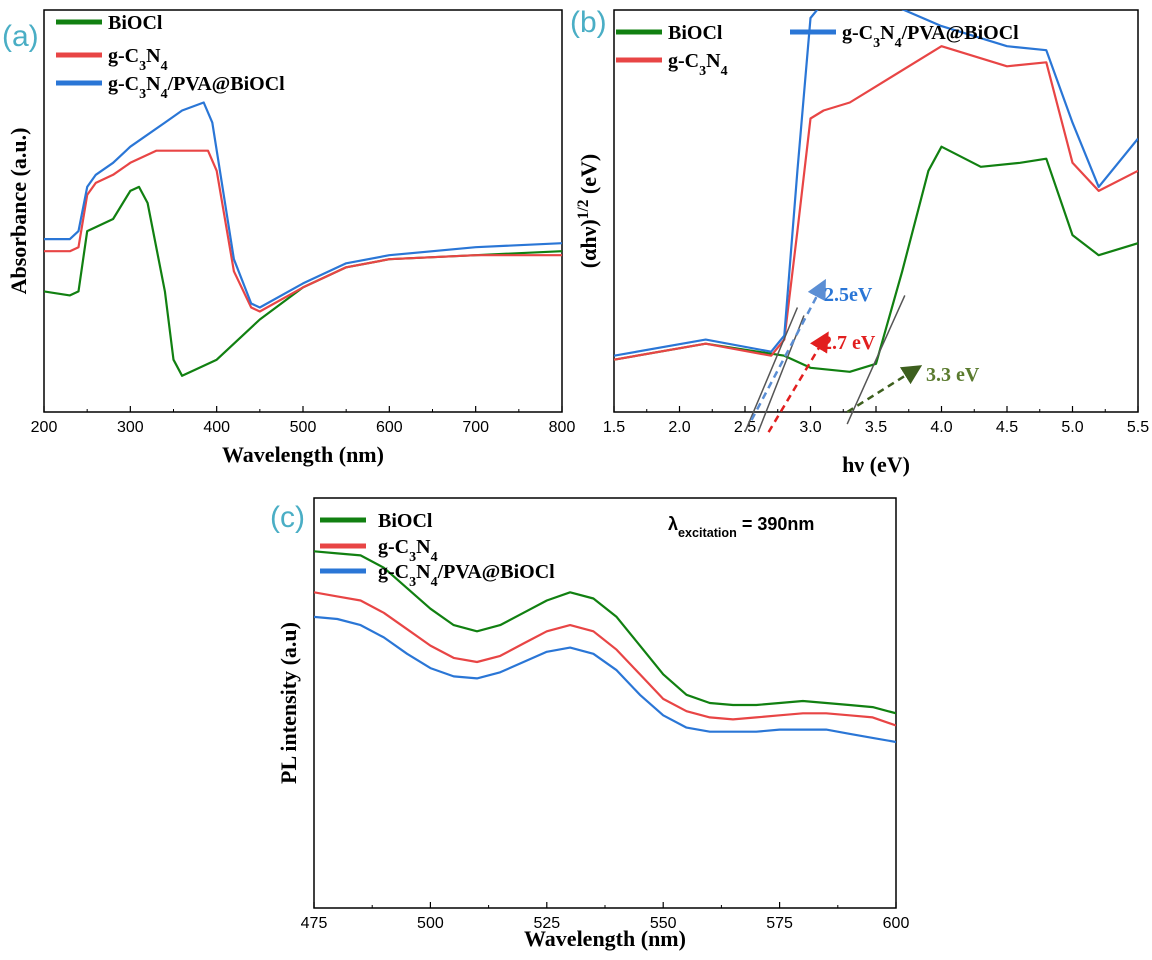  What do you see at coordinates (562, 427) in the screenshot?
I see `x-tick-label: 800` at bounding box center [562, 427].